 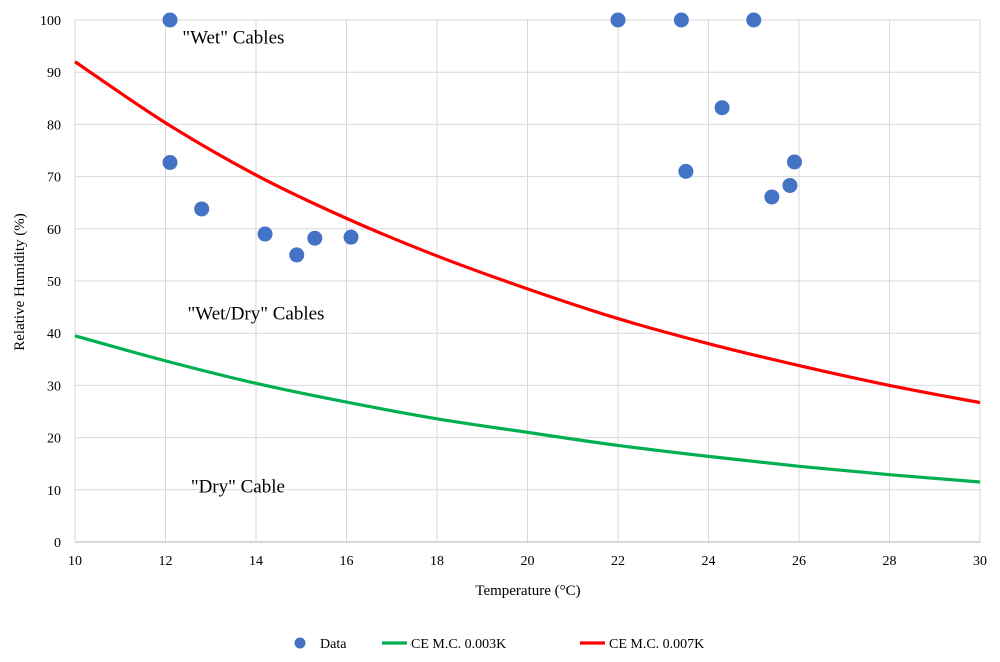 What do you see at coordinates (256, 314) in the screenshot?
I see `region-label-1: "Wet/Dry" Cables` at bounding box center [256, 314].